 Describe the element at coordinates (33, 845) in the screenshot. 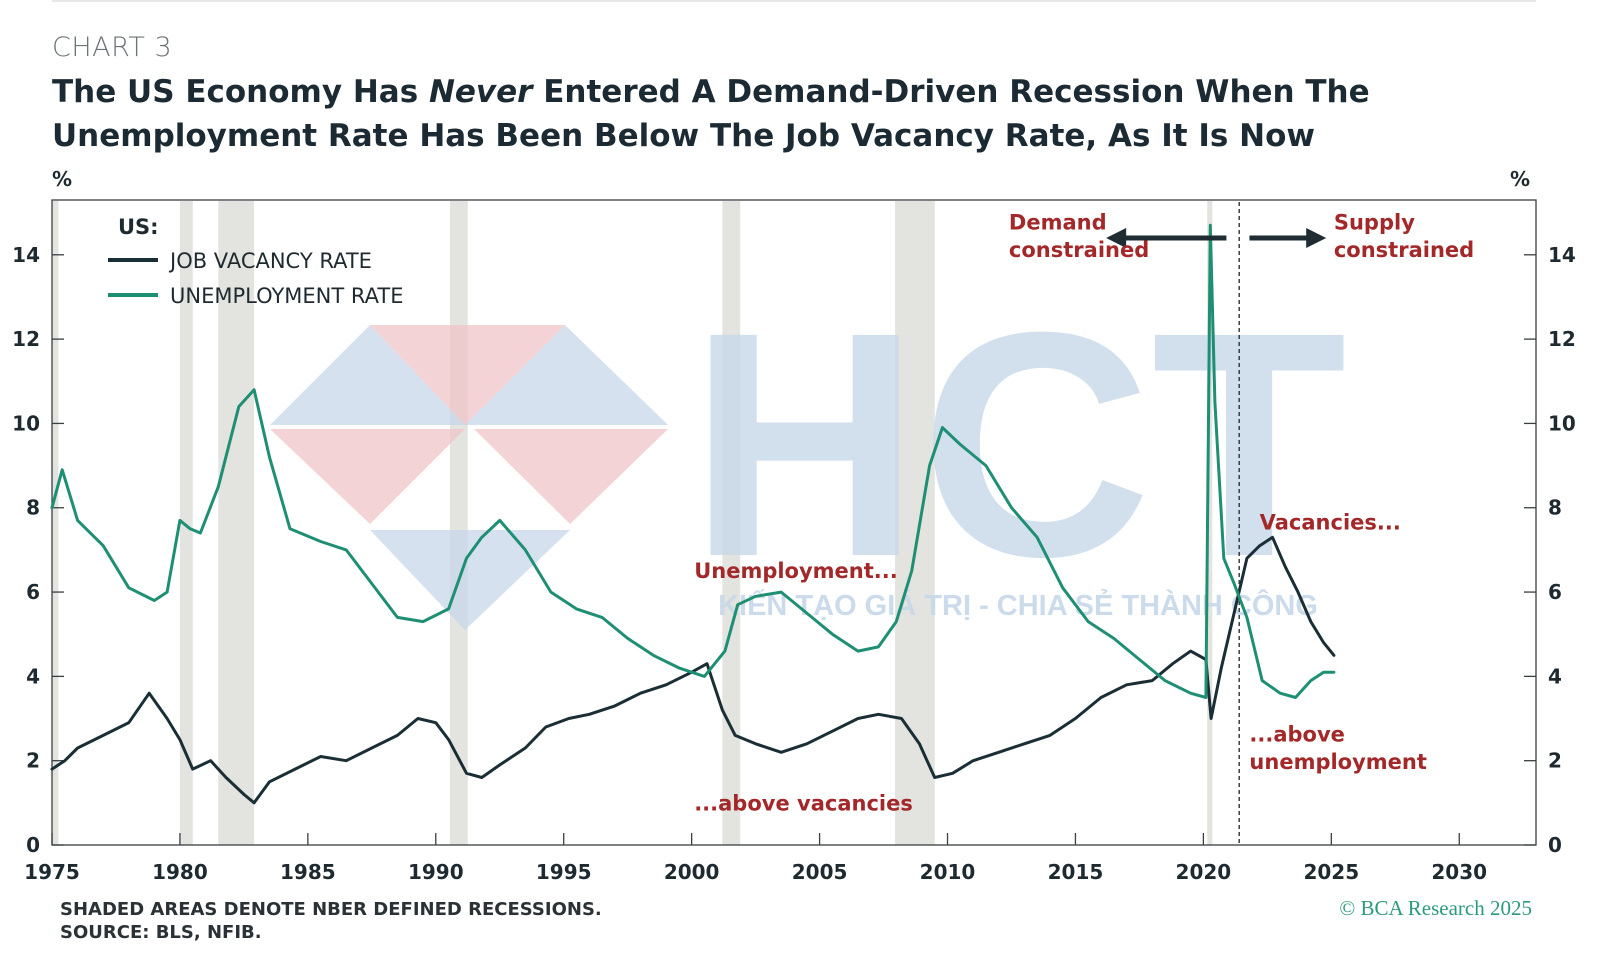

I see `y-tick-label-left: 0` at that location.